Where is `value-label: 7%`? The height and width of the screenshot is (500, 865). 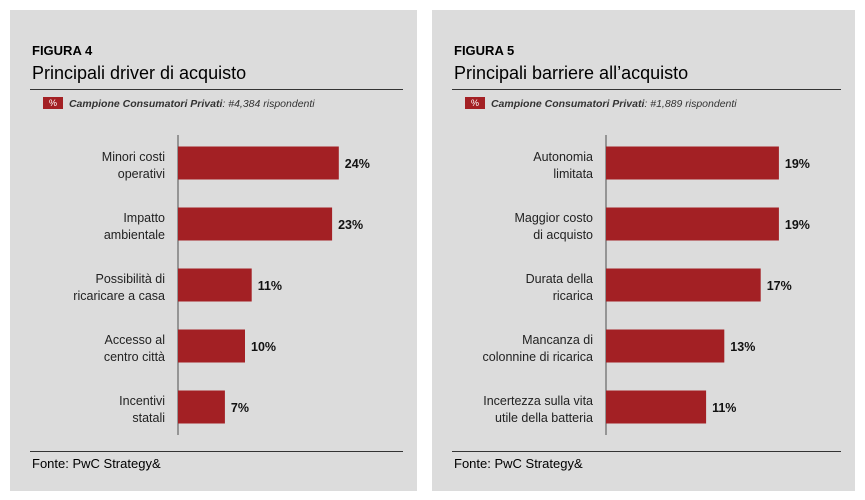
value-label: 7% is located at coordinates (240, 408).